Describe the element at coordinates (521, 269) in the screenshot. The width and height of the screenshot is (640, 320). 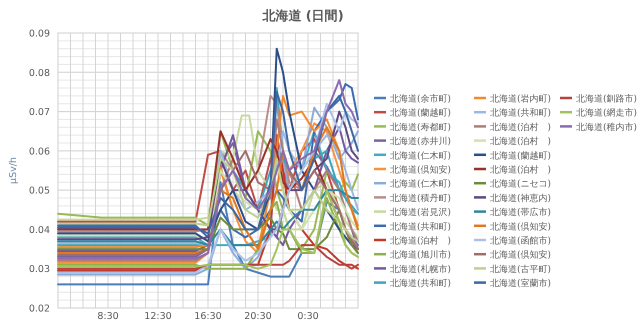
I see `legend-label: 北海道(古平町)` at that location.